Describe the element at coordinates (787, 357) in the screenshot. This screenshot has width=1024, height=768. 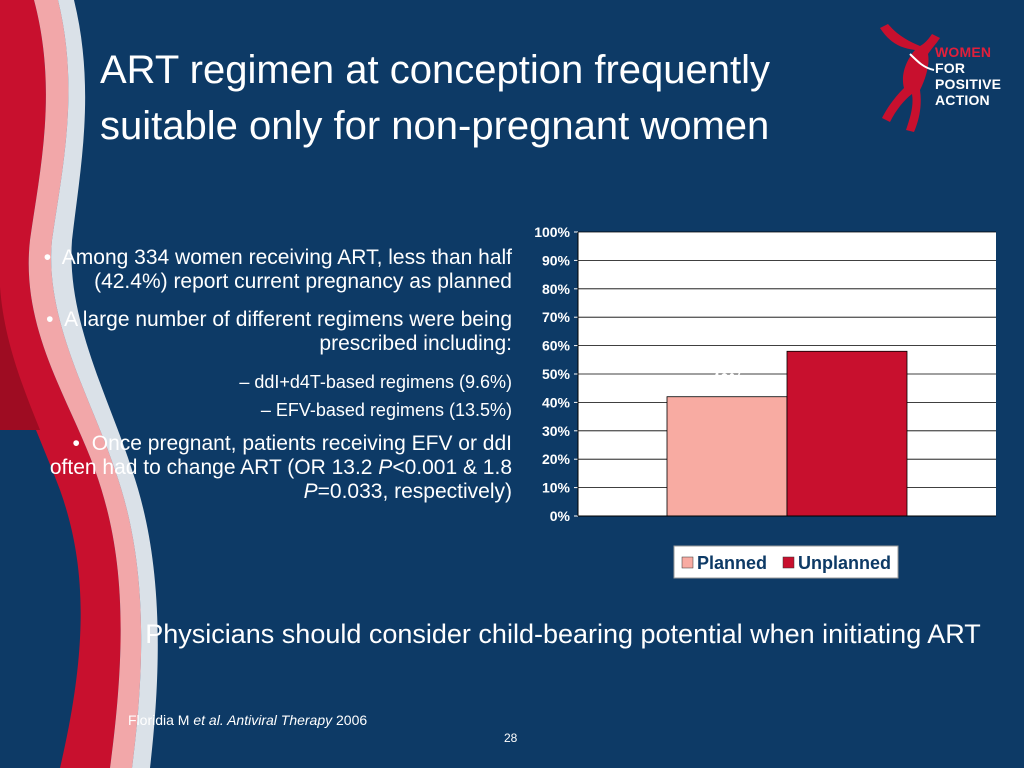
I see `bar-labels: 42% 58%` at that location.